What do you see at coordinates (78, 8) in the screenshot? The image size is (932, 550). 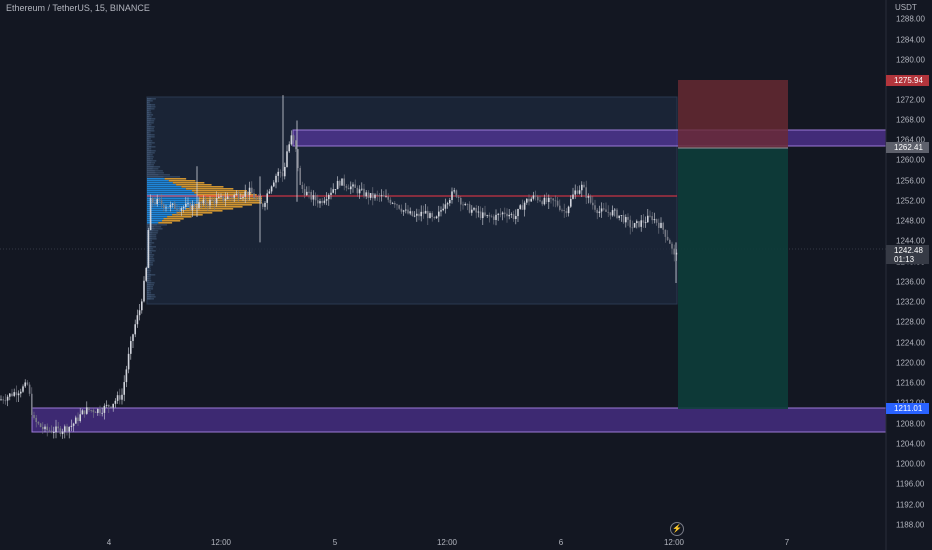 I see `symbol-title: Ethereum / TetherUS, 15, BINANCE` at bounding box center [78, 8].